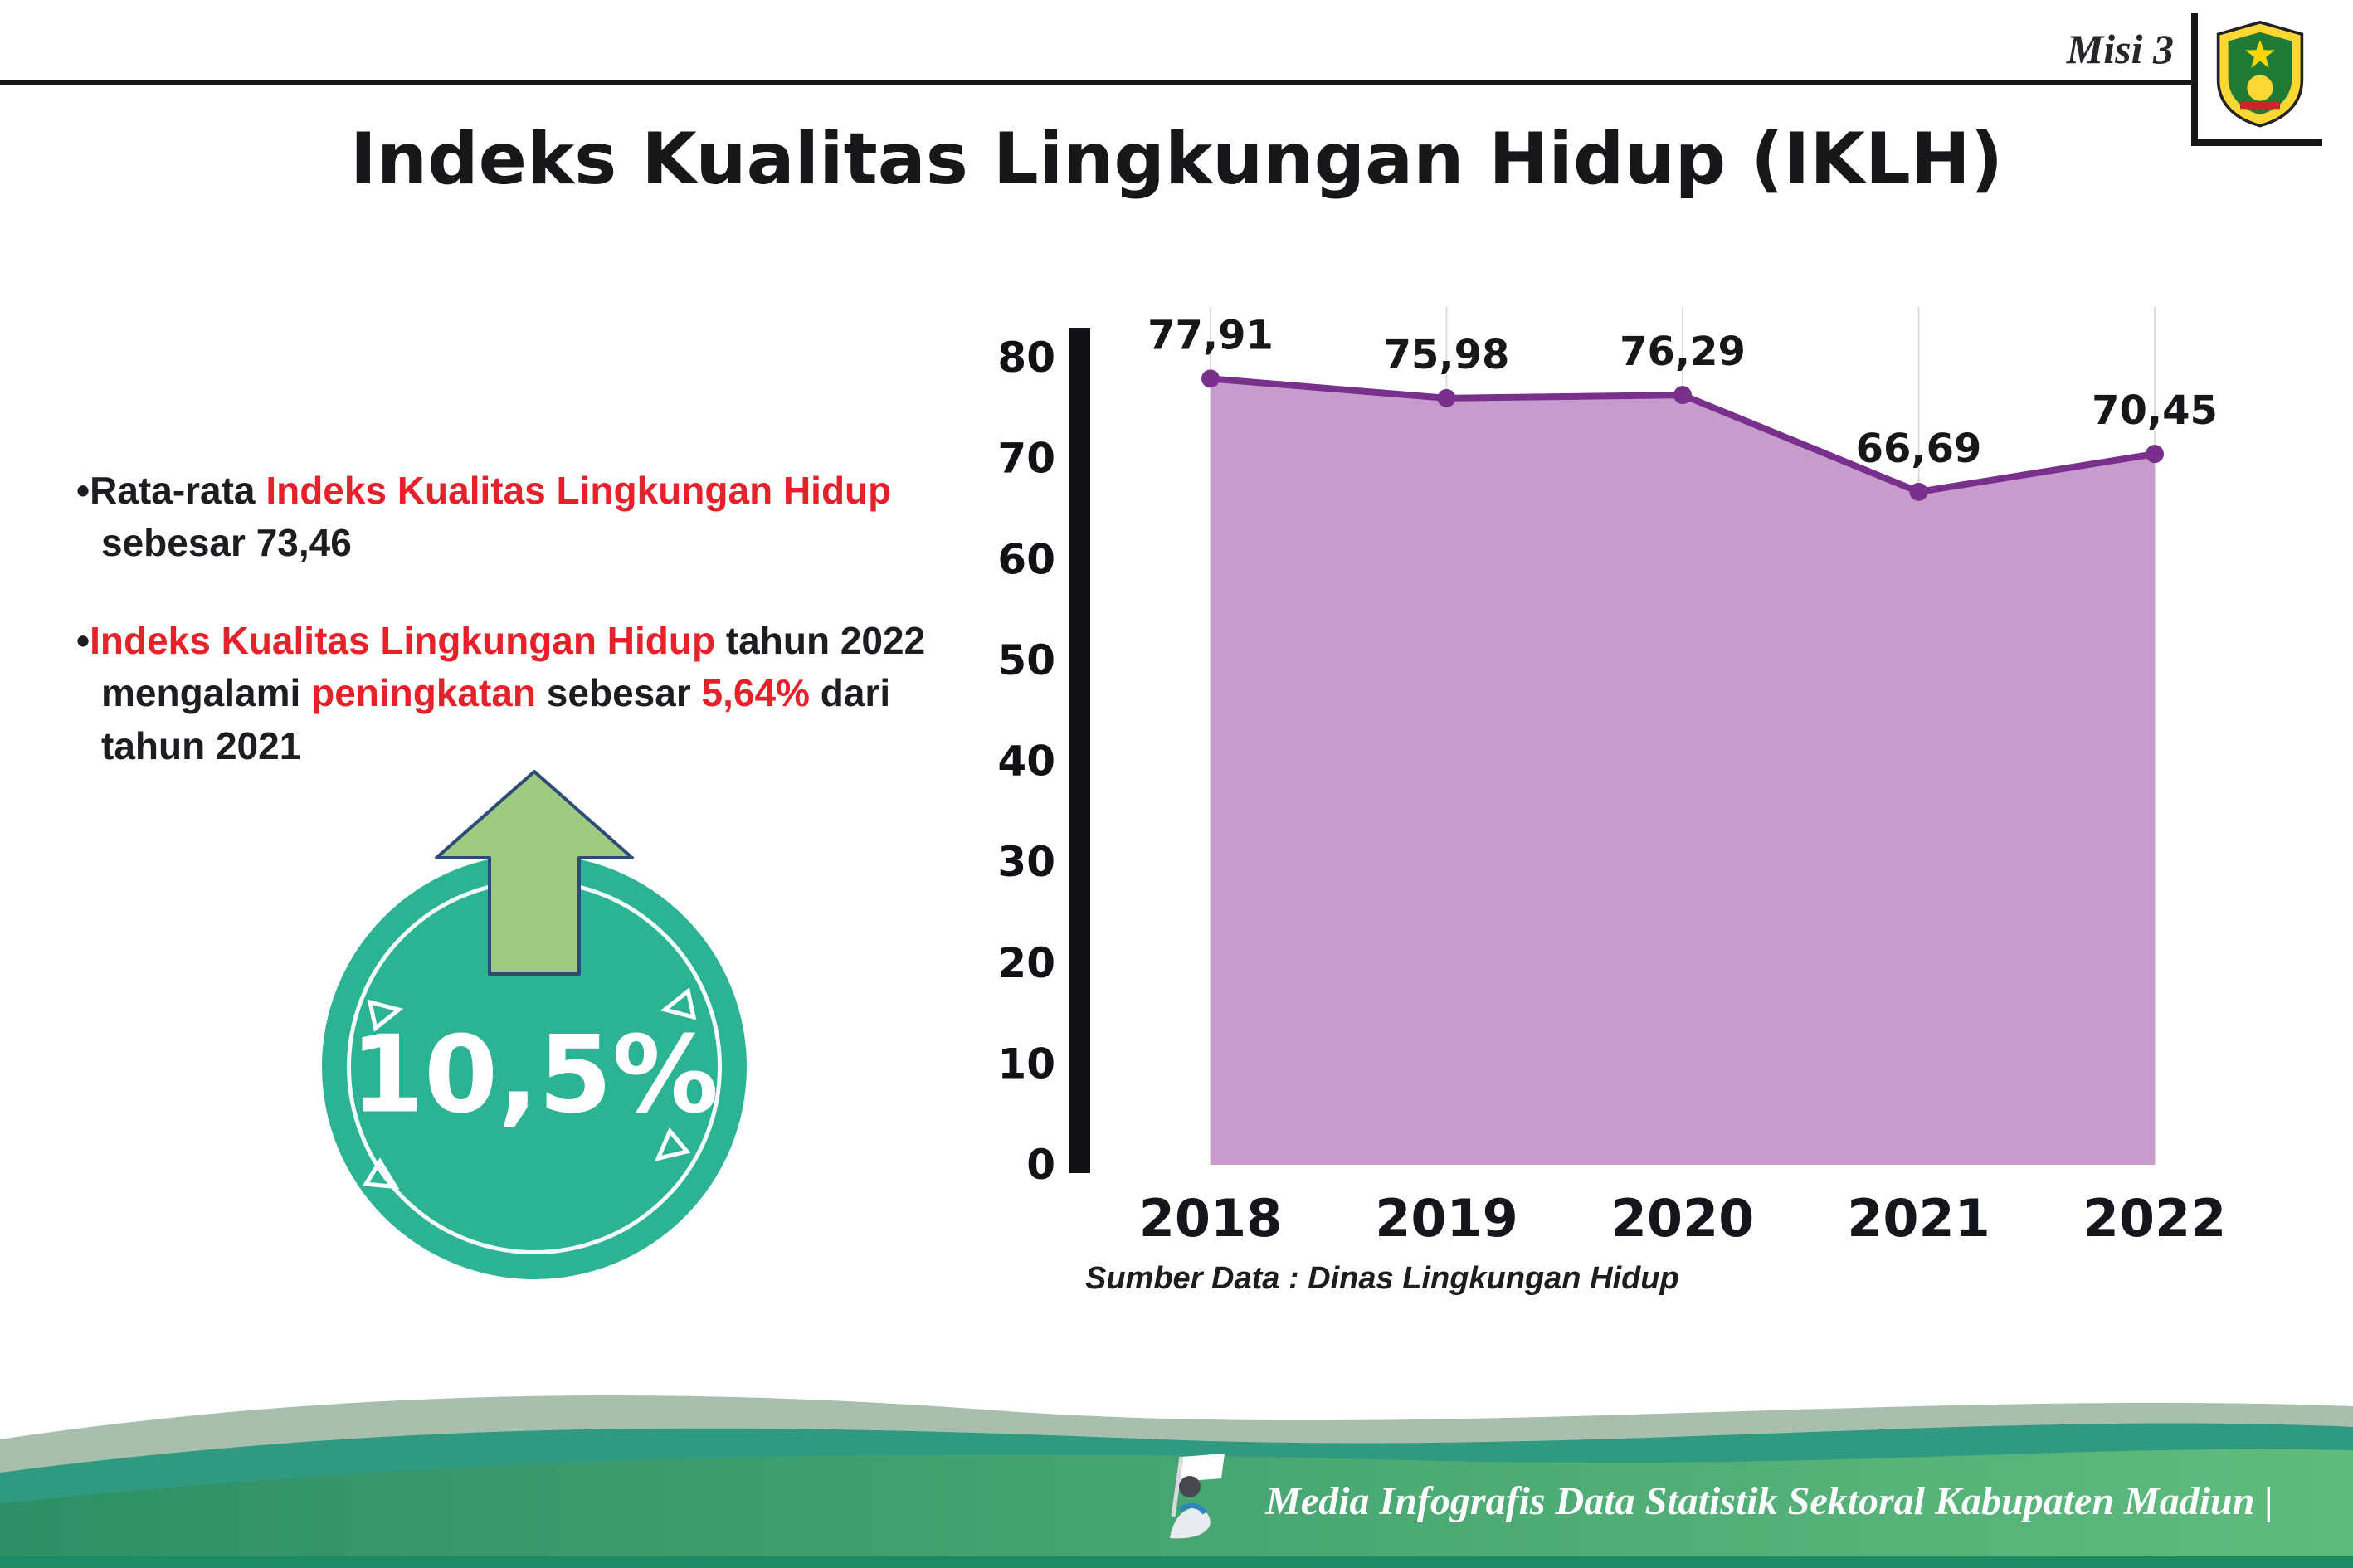  I want to click on bullet-text-segment: tahun 2022 mengalami, so click(513, 666).